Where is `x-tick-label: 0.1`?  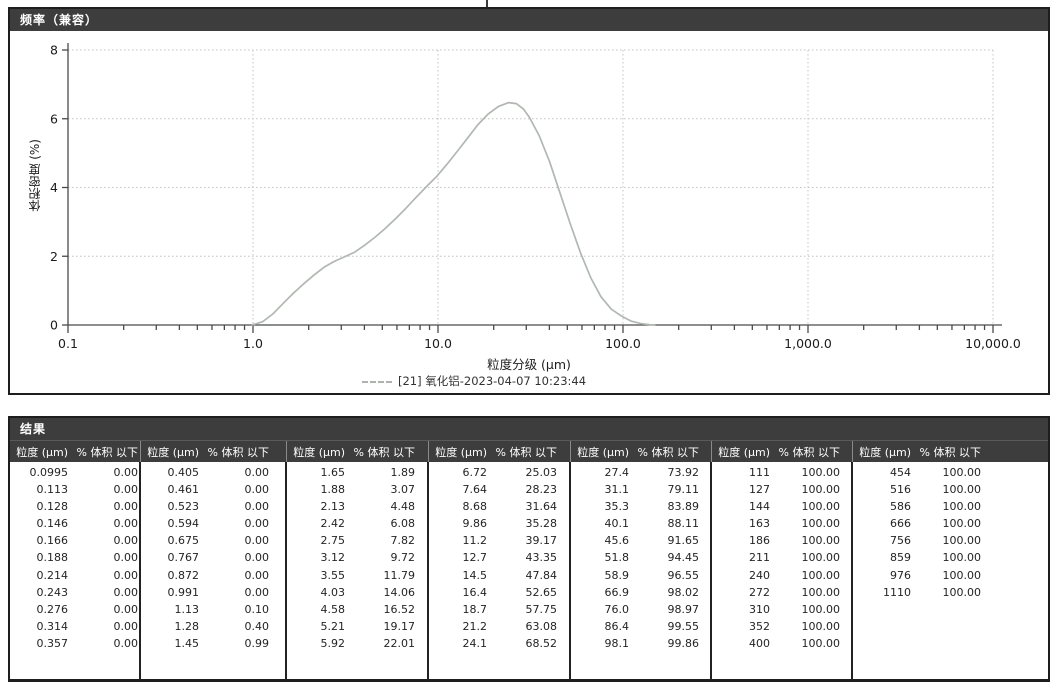
x-tick-label: 0.1 is located at coordinates (68, 343).